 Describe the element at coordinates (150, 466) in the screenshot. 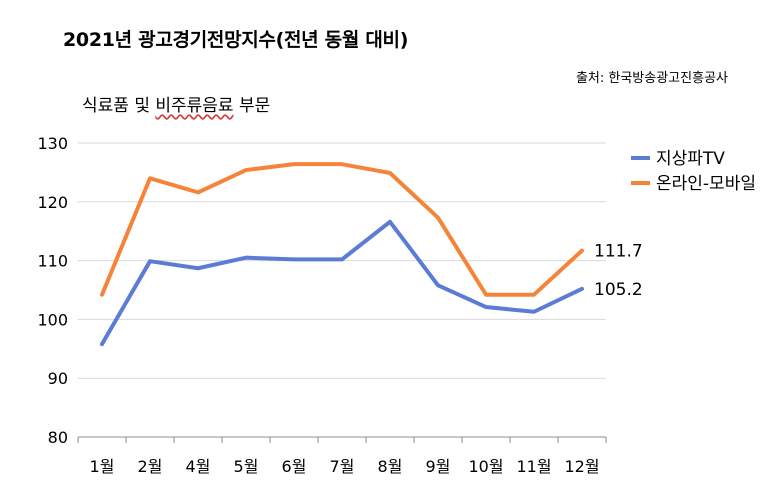

I see `x-tick-label: 2월` at that location.